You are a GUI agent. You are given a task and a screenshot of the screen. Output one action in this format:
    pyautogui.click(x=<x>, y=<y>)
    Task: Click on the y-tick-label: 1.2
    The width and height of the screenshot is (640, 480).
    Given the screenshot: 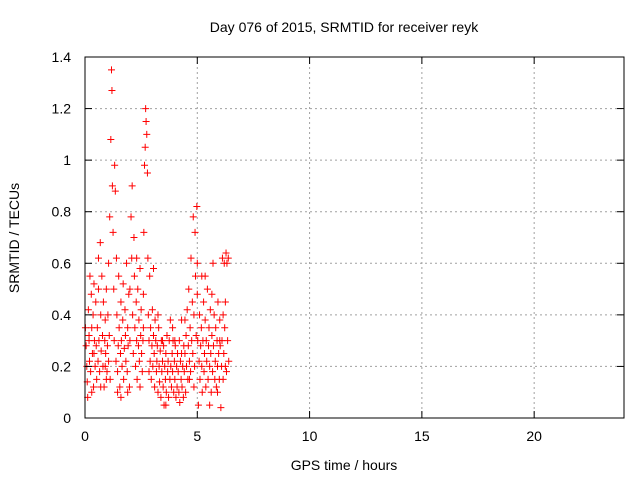 What is the action you would take?
    pyautogui.click(x=62, y=109)
    